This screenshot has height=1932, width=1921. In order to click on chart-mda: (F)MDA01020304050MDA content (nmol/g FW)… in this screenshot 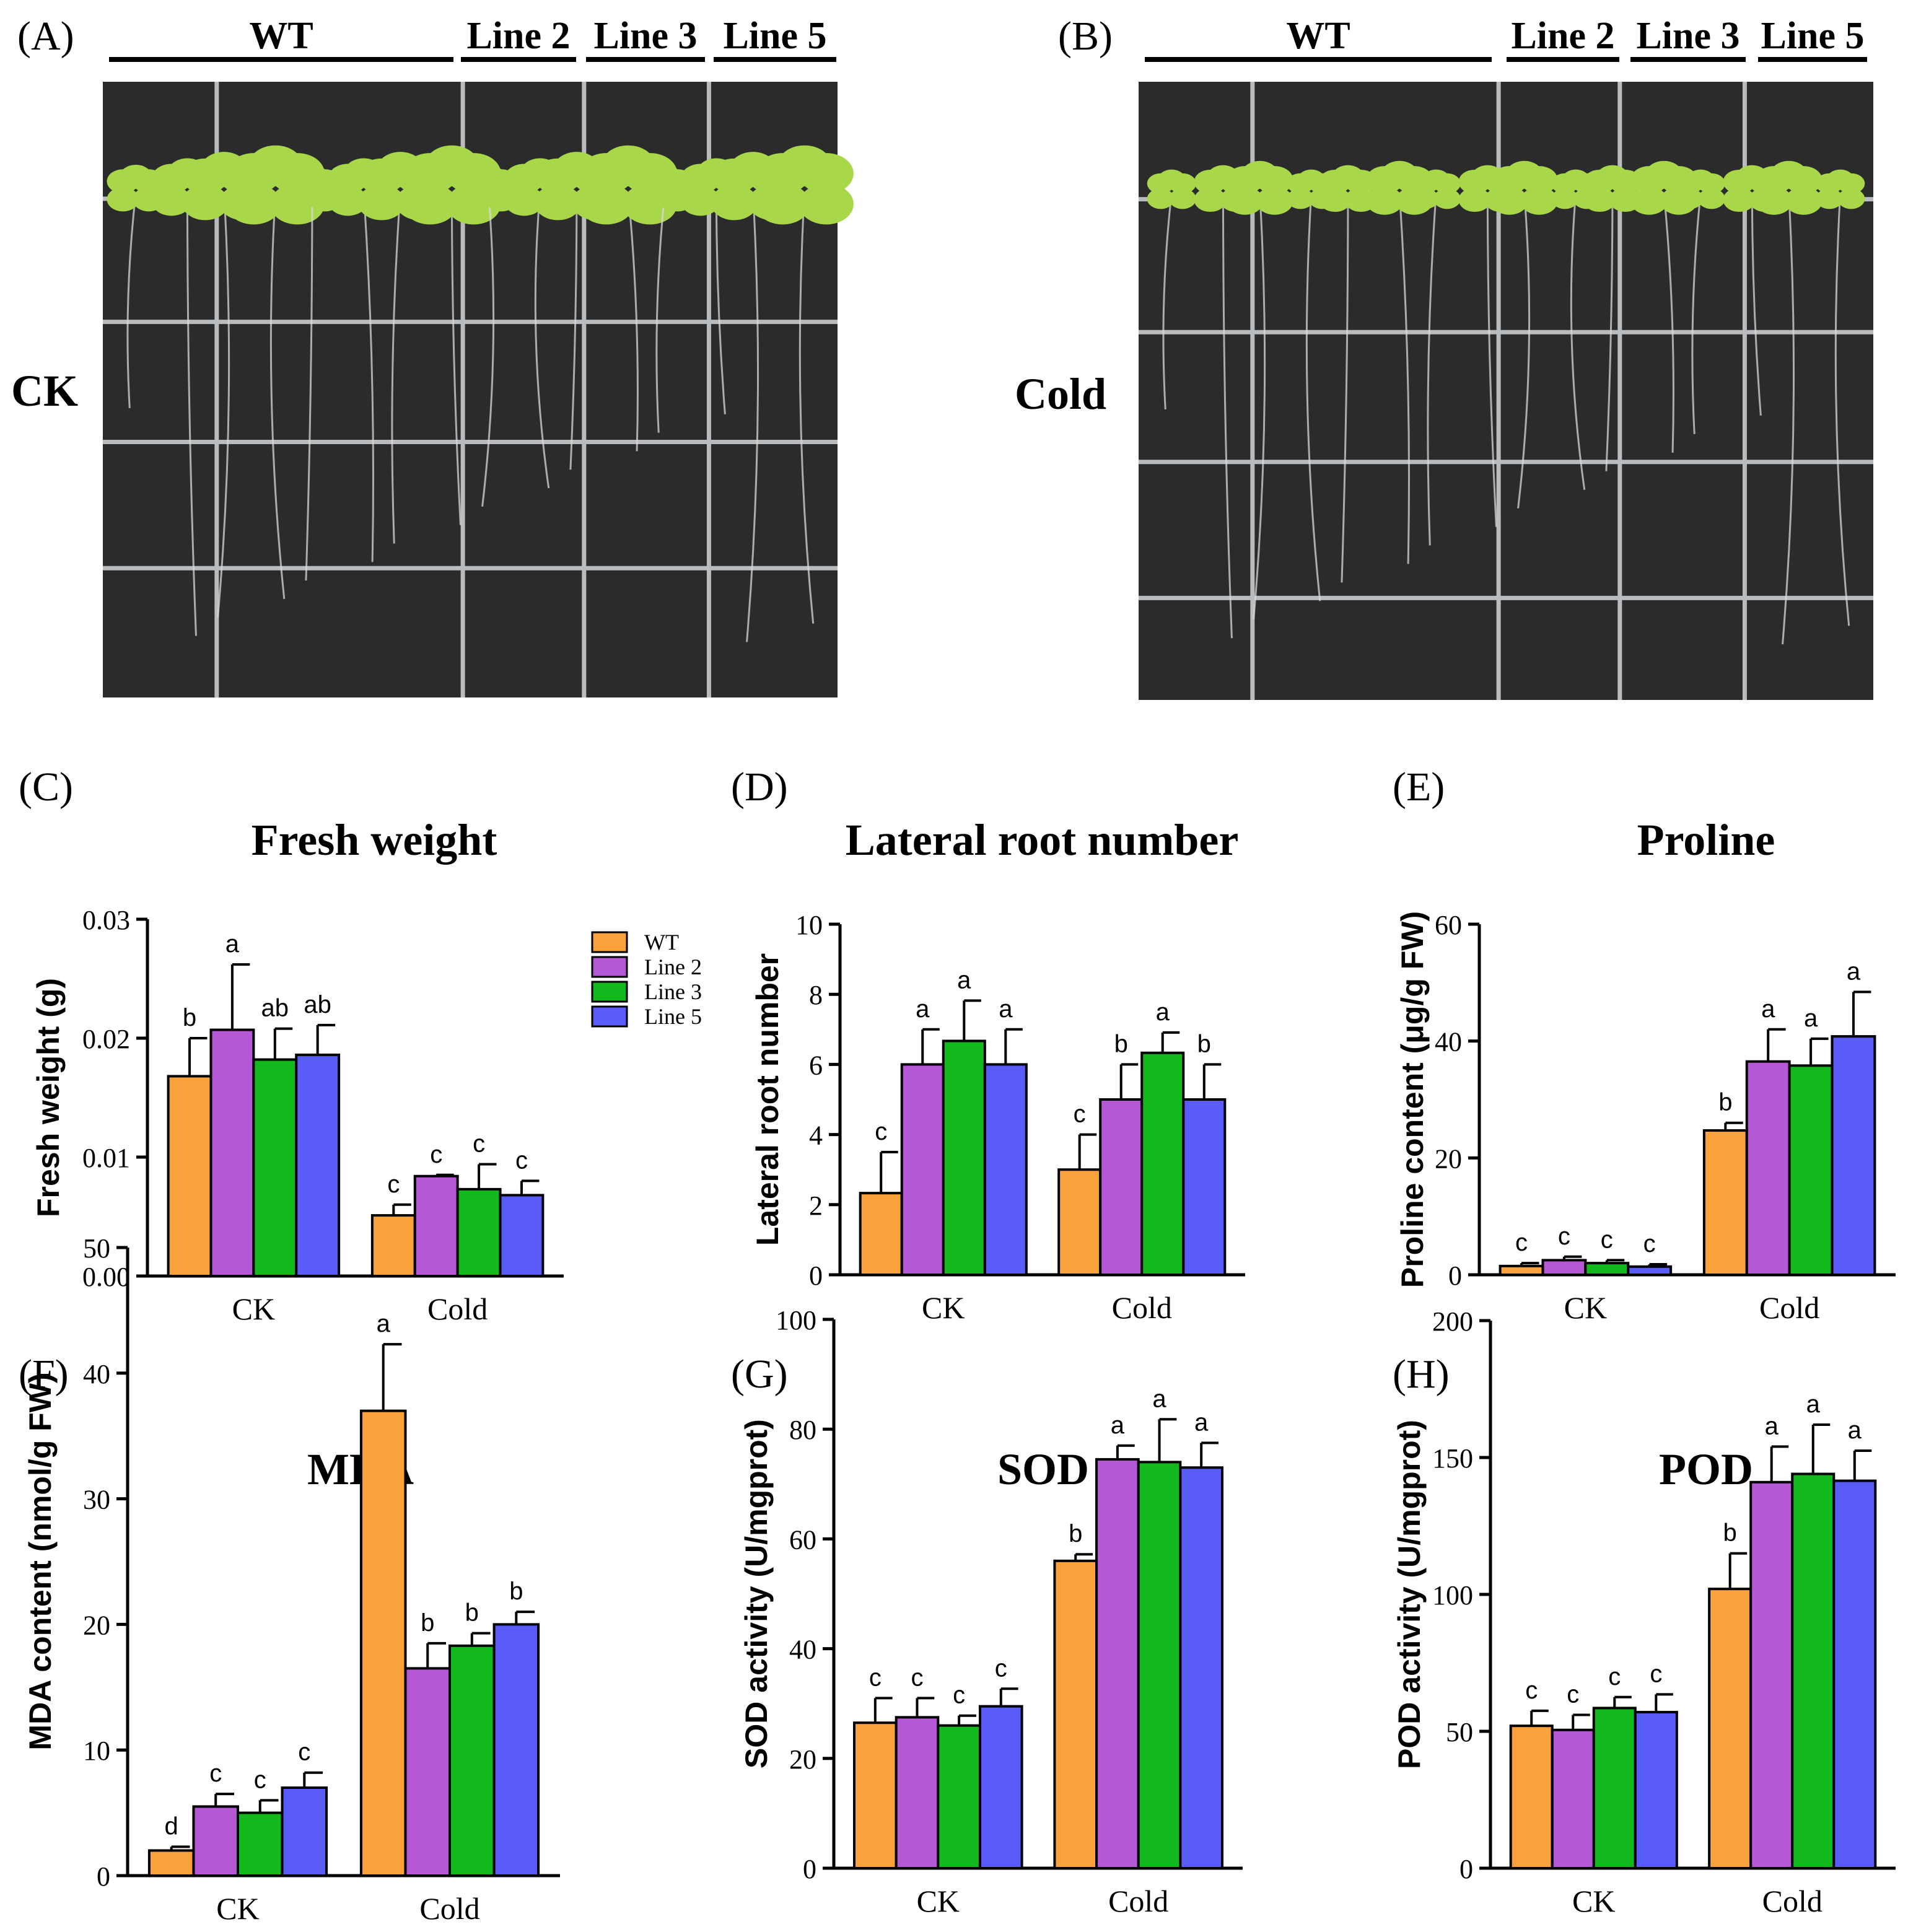, I will do `click(289, 1579)`.